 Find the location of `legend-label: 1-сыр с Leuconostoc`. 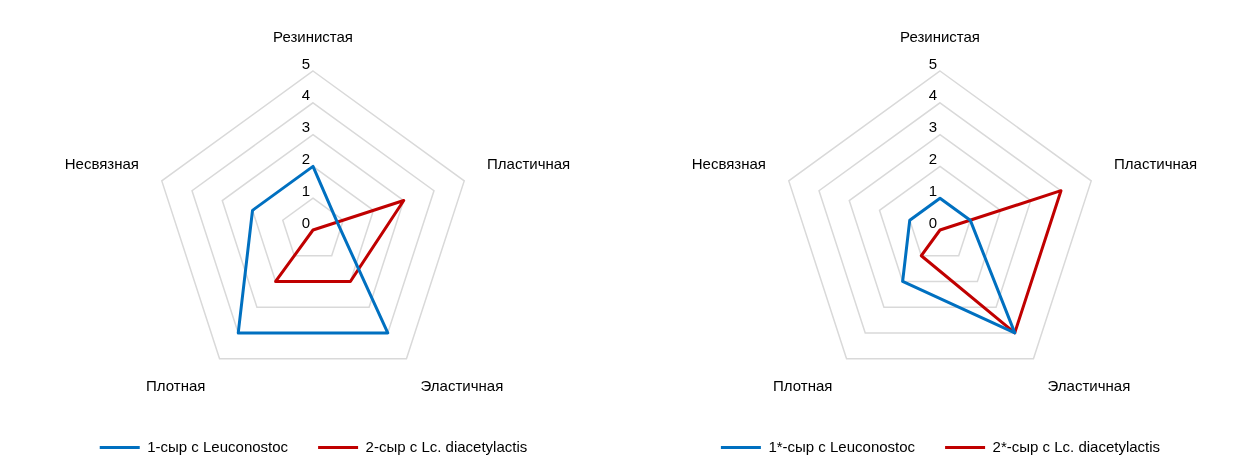

legend-label: 1-сыр с Leuconostoc is located at coordinates (218, 446).